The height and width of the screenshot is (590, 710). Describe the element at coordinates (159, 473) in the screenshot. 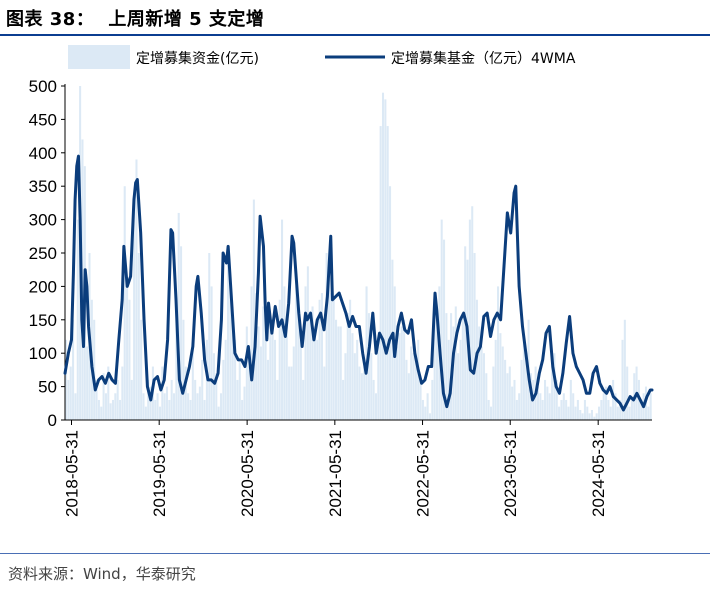

I see `x-tick-label-1: 2019-05-31` at that location.